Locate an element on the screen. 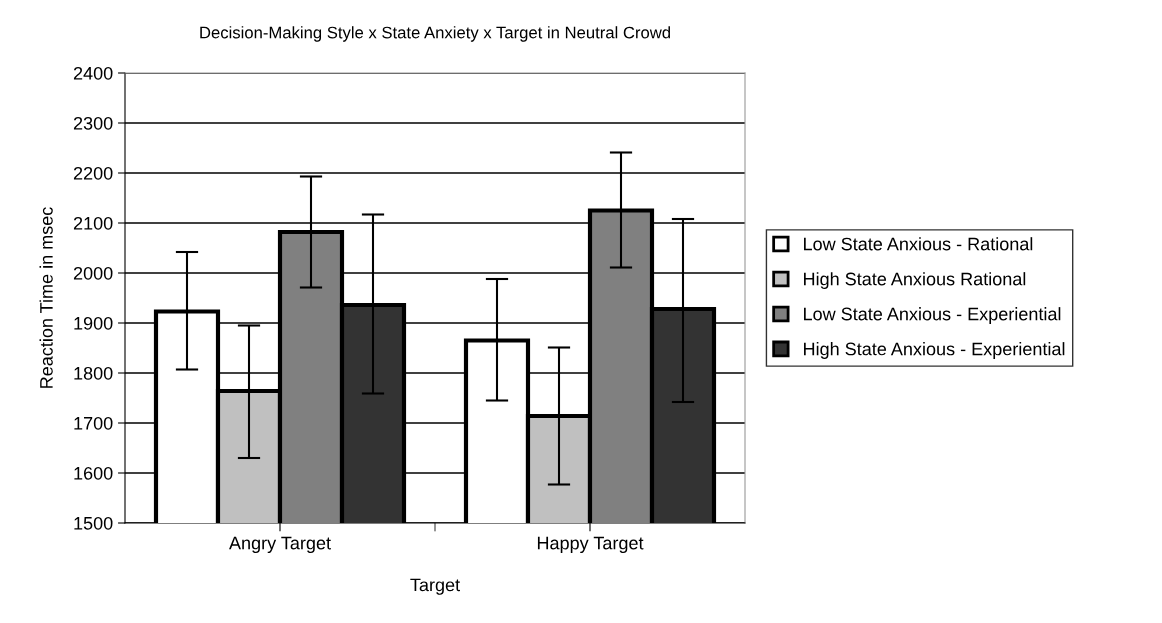 Image resolution: width=1162 pixels, height=623 pixels. y-axis-title: Reaction Time in msec is located at coordinates (46, 297).